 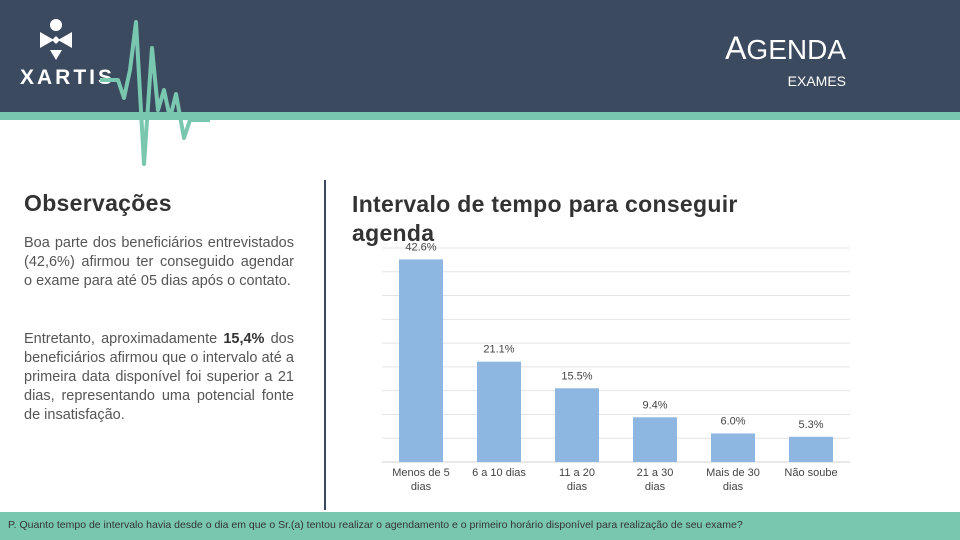 I want to click on accent-bar, so click(x=480, y=116).